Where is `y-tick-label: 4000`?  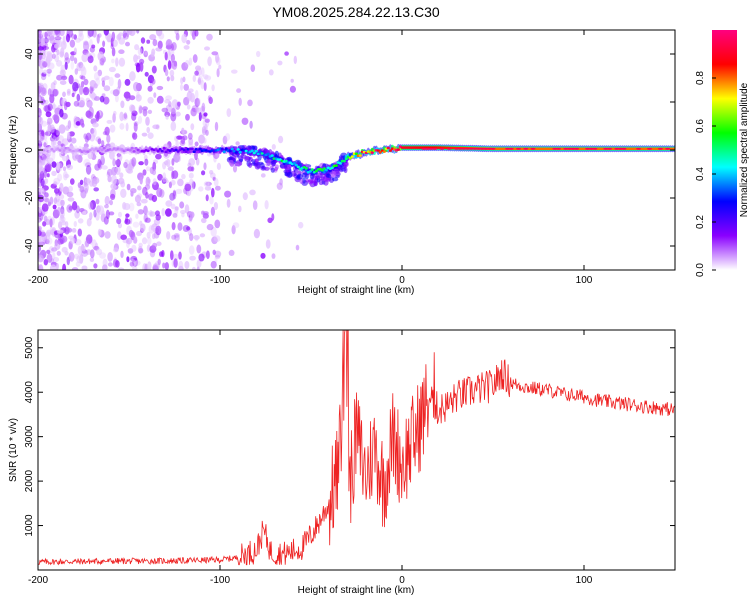
y-tick-label: 4000 is located at coordinates (29, 392).